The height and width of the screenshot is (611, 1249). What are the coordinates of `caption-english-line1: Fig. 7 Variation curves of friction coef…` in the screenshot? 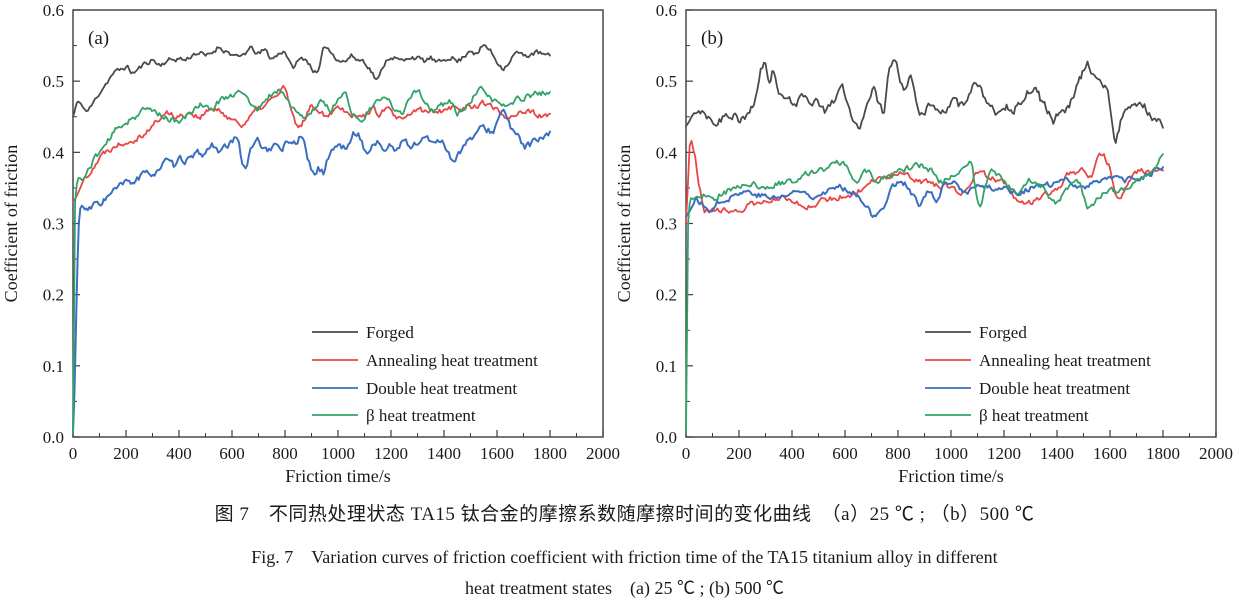 It's located at (624, 557).